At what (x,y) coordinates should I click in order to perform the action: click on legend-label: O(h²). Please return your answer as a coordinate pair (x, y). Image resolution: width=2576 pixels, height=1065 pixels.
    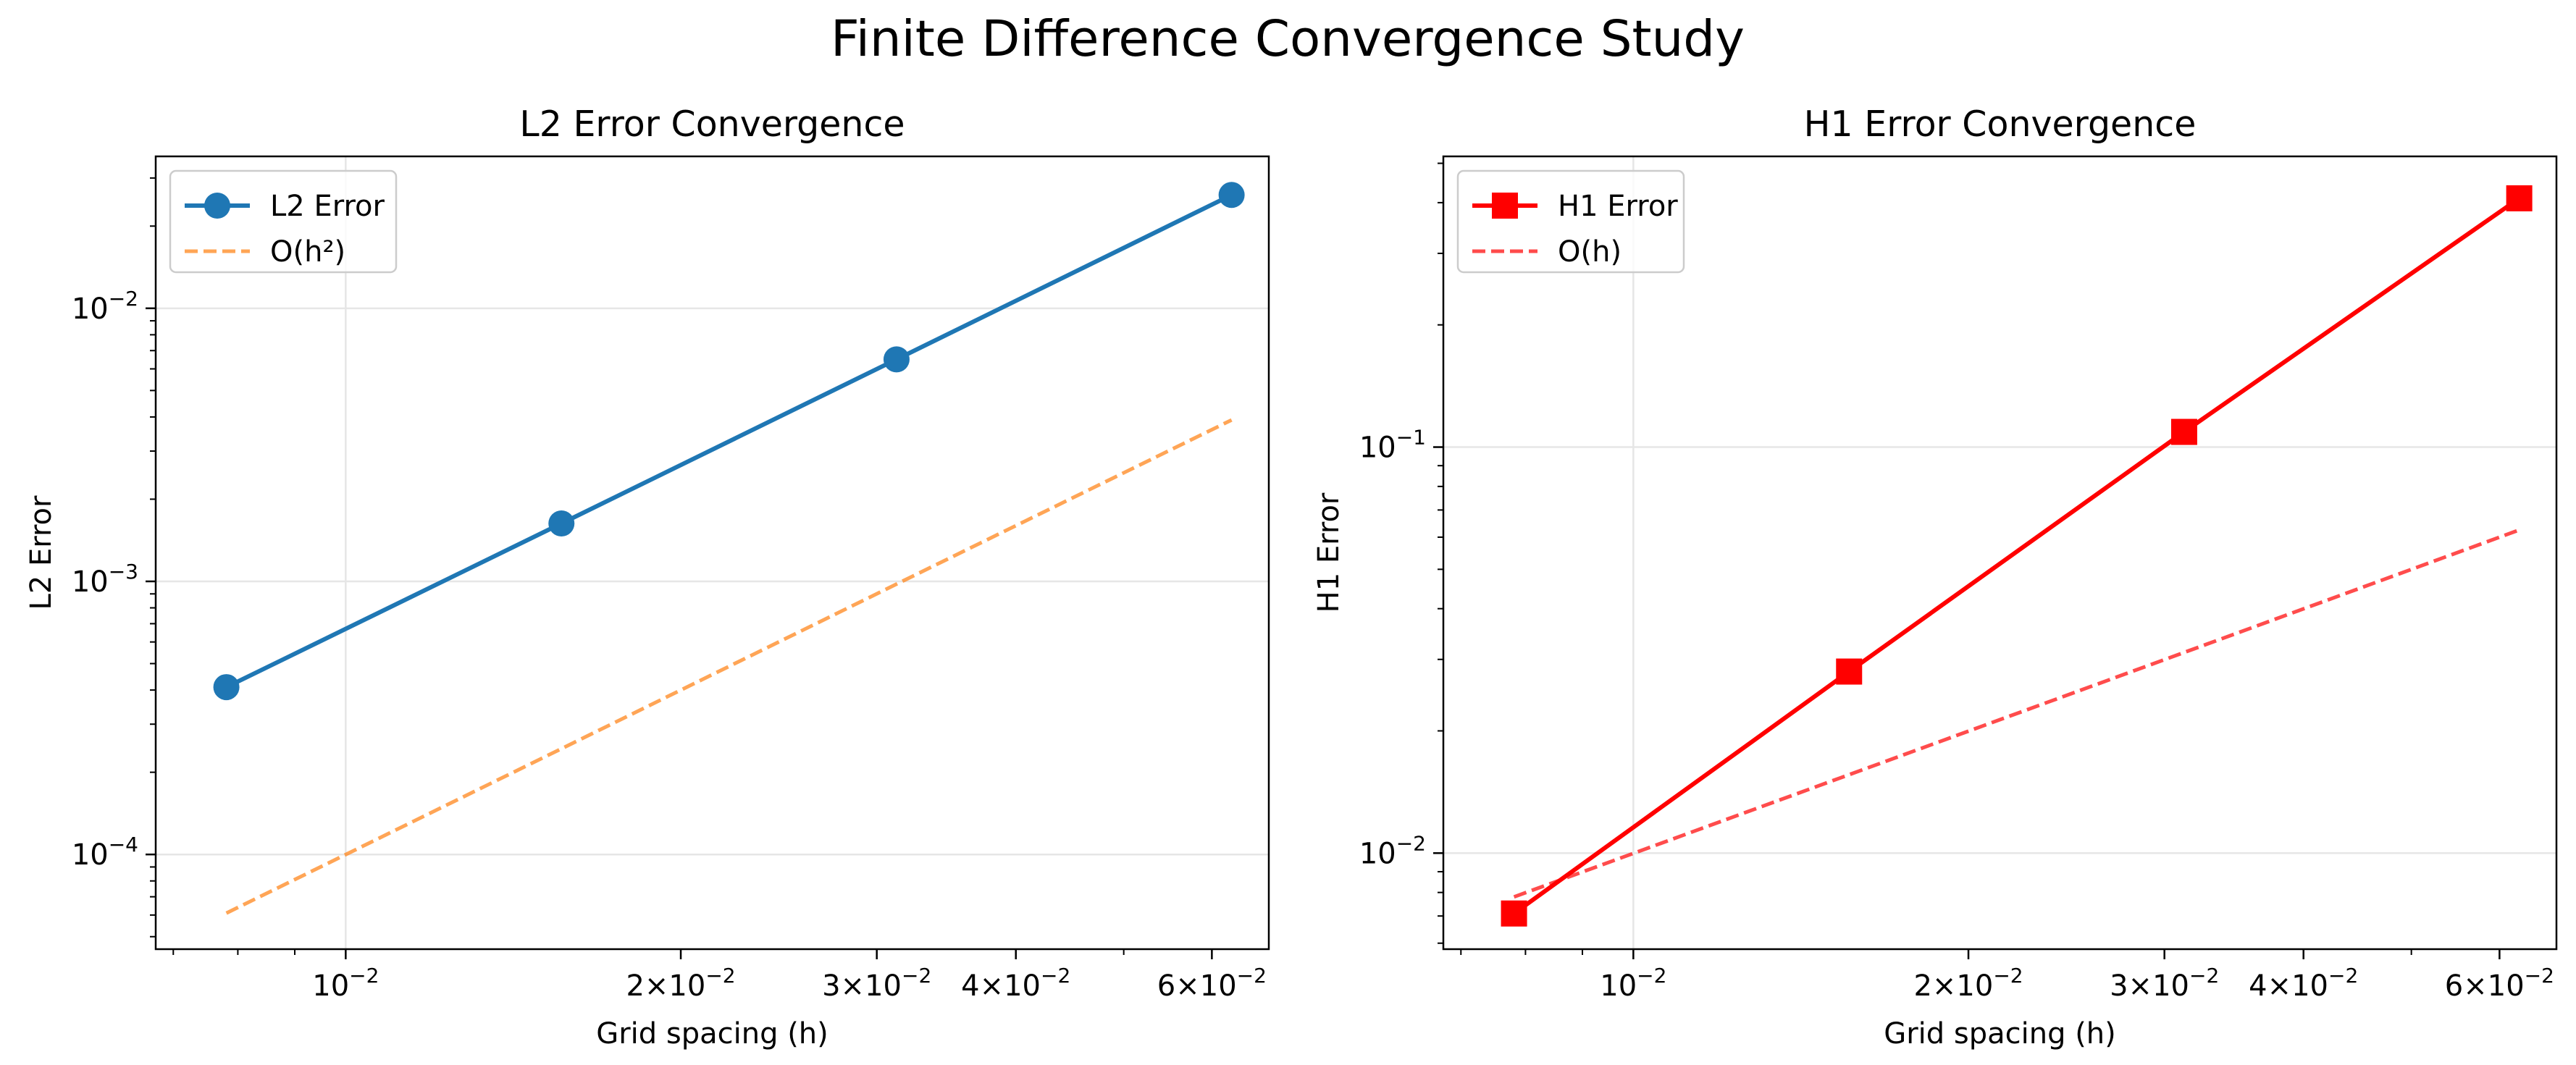
    Looking at the image, I should click on (307, 252).